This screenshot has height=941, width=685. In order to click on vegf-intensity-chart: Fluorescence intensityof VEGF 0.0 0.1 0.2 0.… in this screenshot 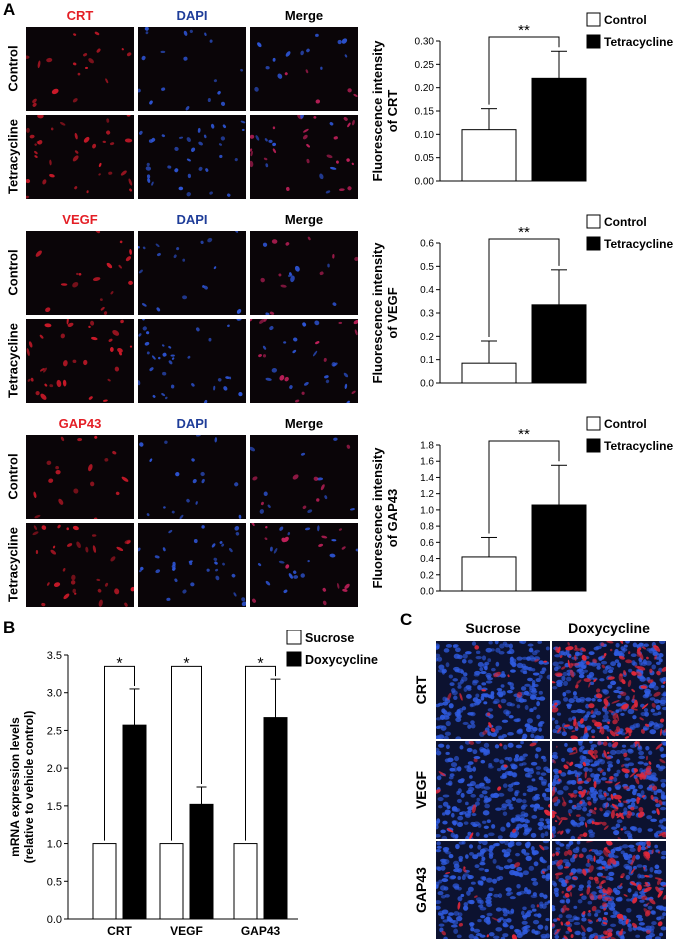, I will do `click(521, 302)`.